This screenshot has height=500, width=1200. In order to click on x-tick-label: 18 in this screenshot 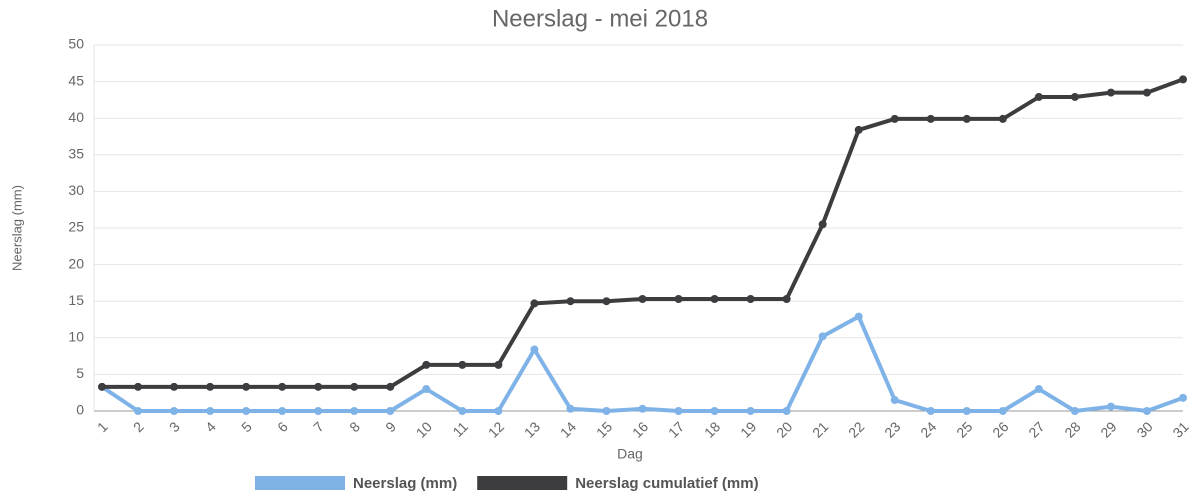, I will do `click(712, 429)`.